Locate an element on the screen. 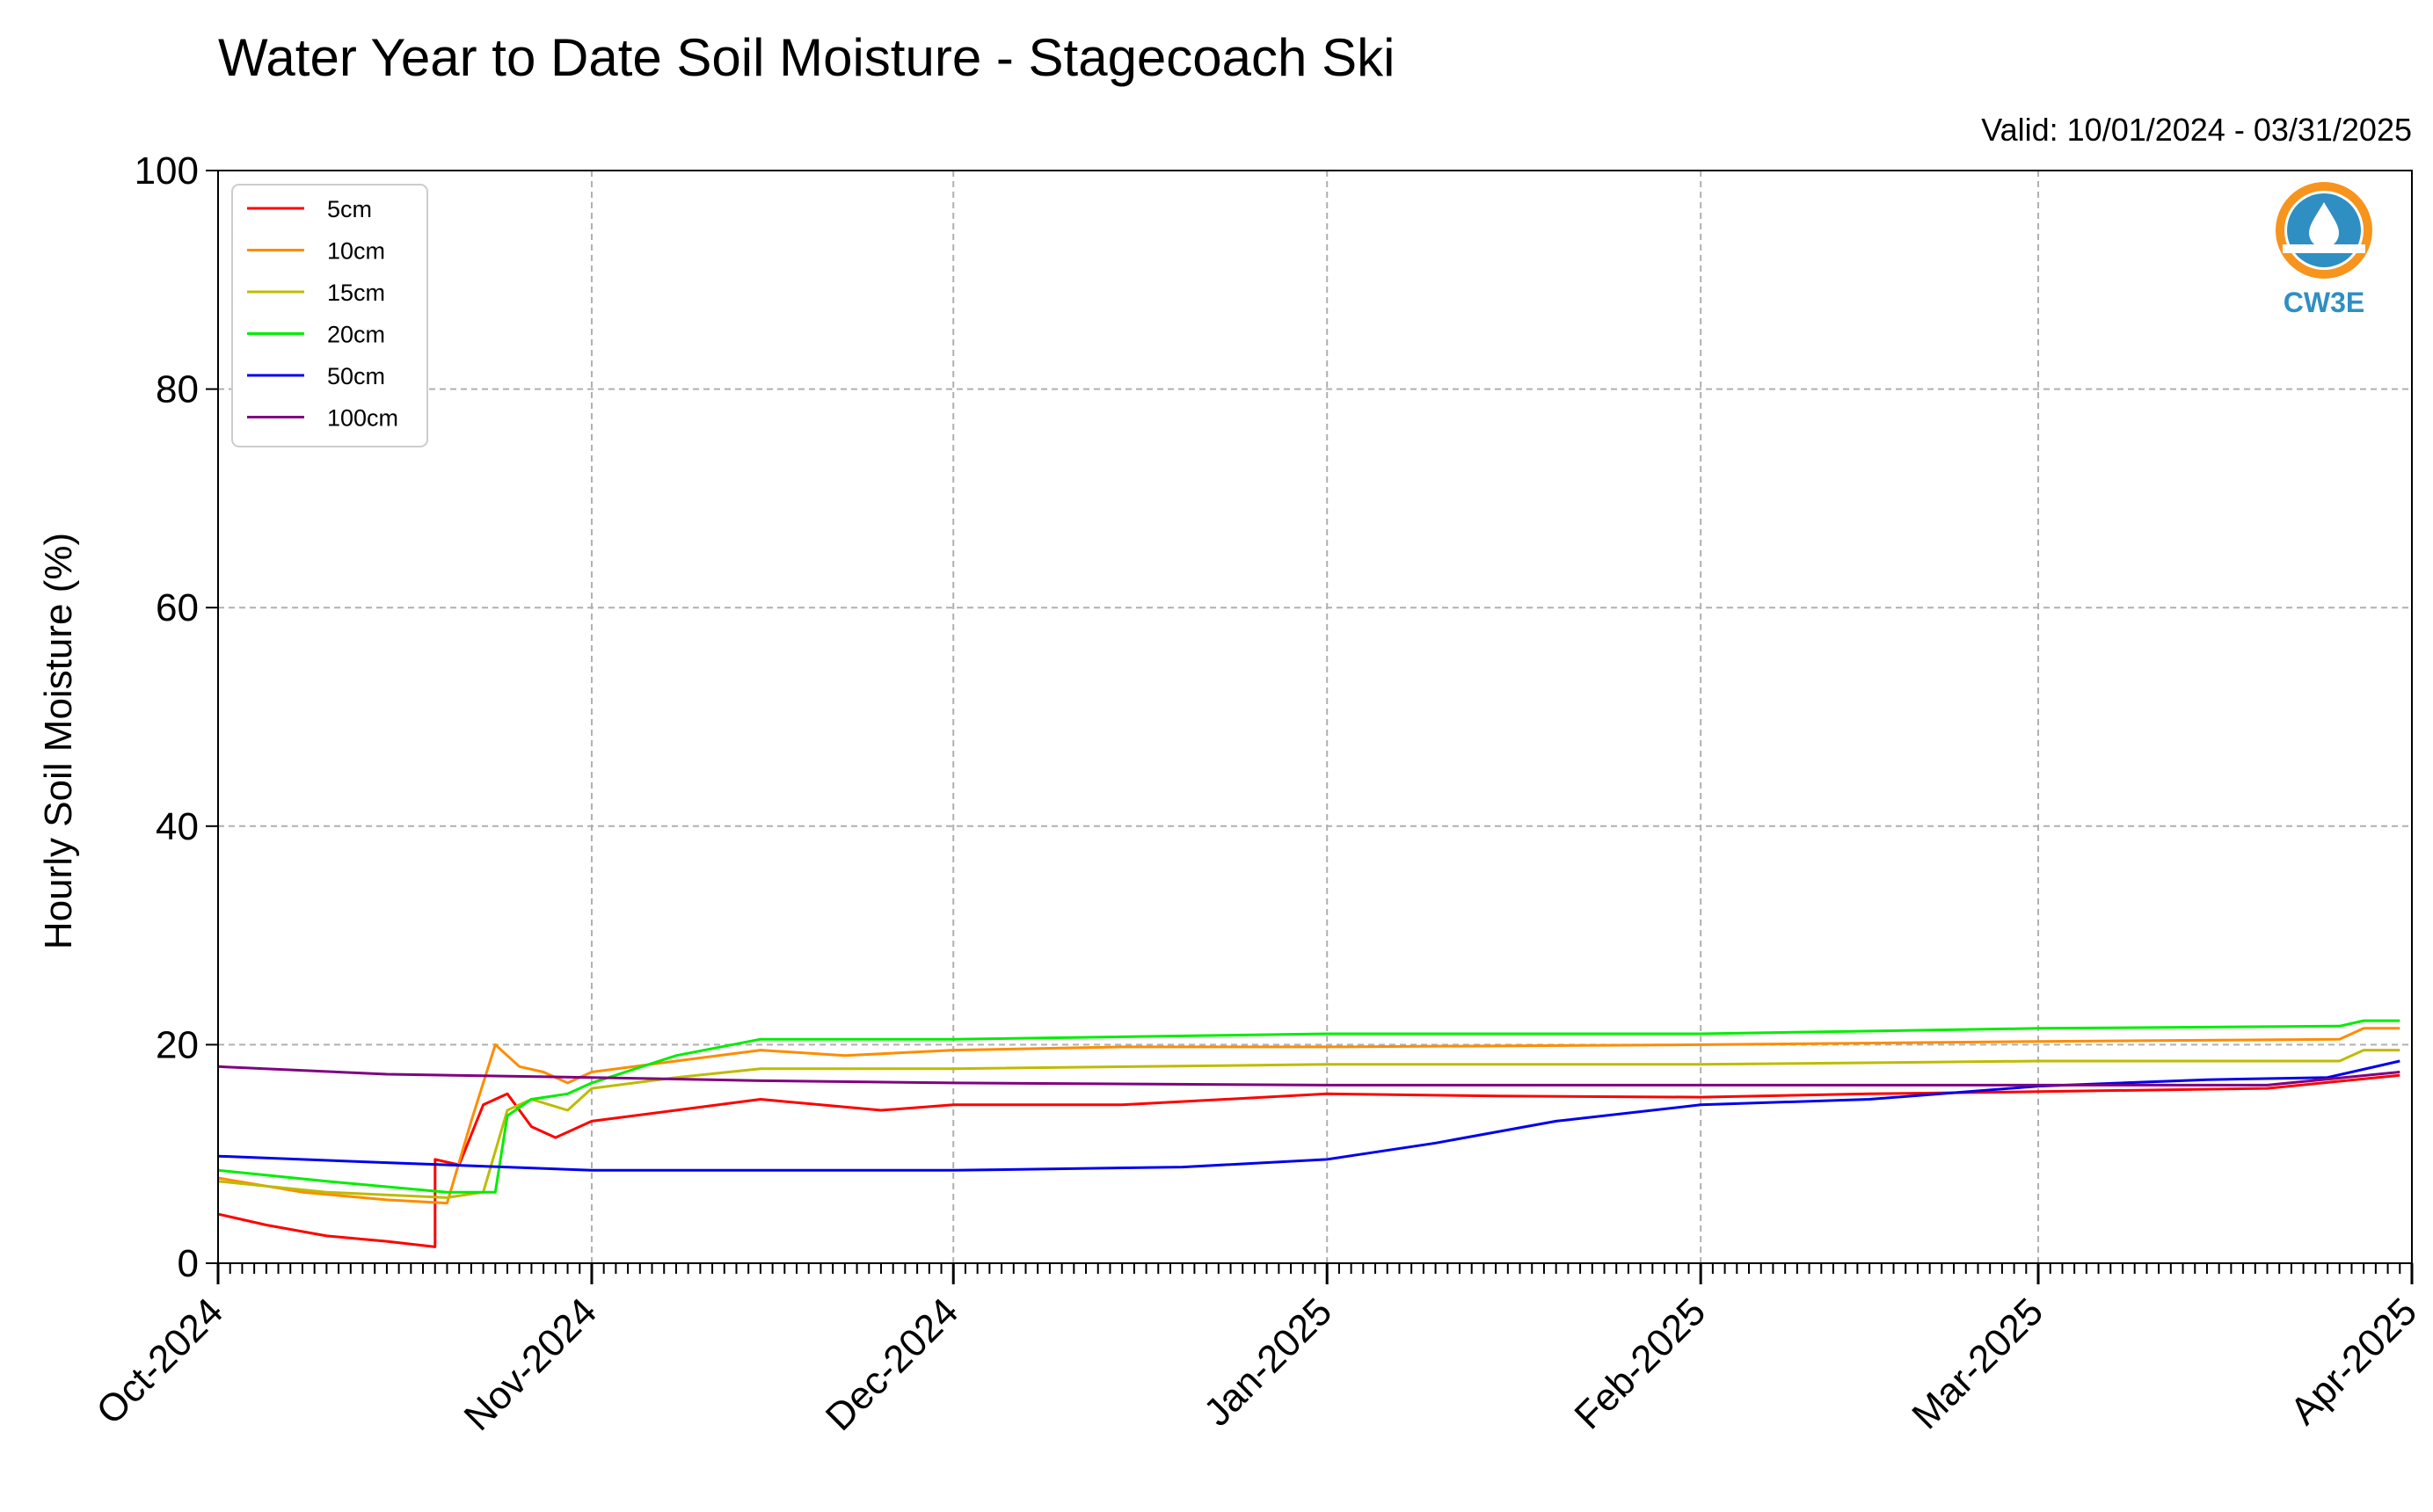  water-drop-icon is located at coordinates (2324, 225).